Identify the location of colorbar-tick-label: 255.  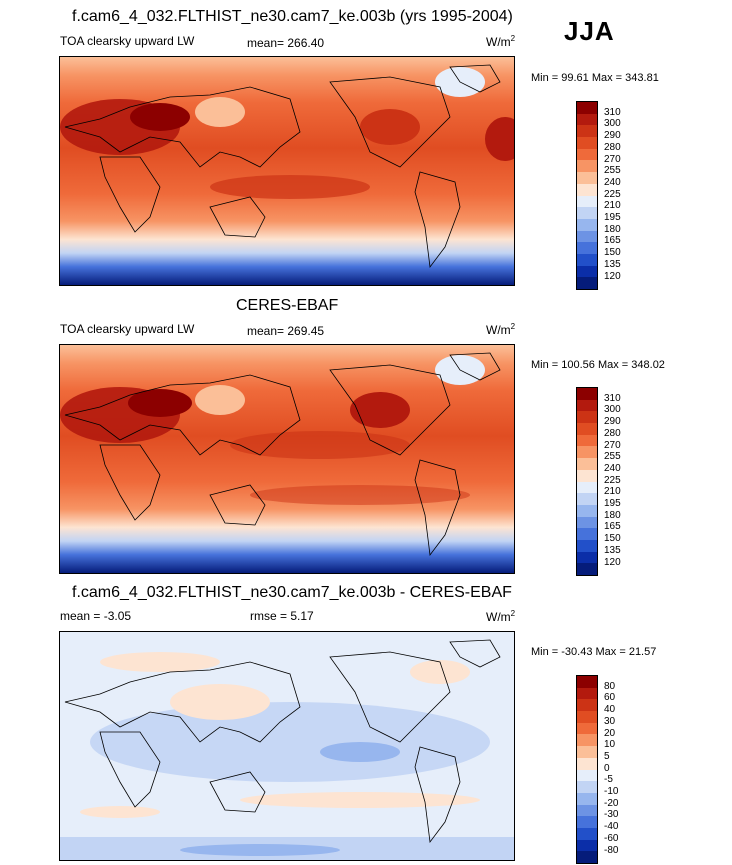
(612, 171).